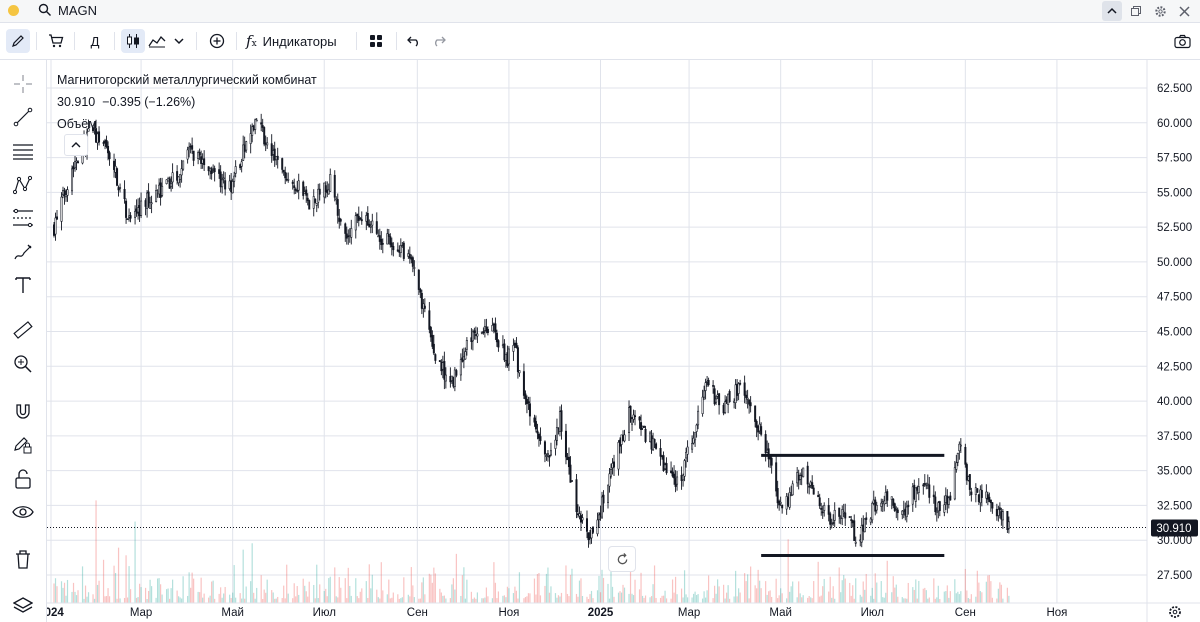 This screenshot has height=622, width=1200. I want to click on ruler-icon, so click(23, 330).